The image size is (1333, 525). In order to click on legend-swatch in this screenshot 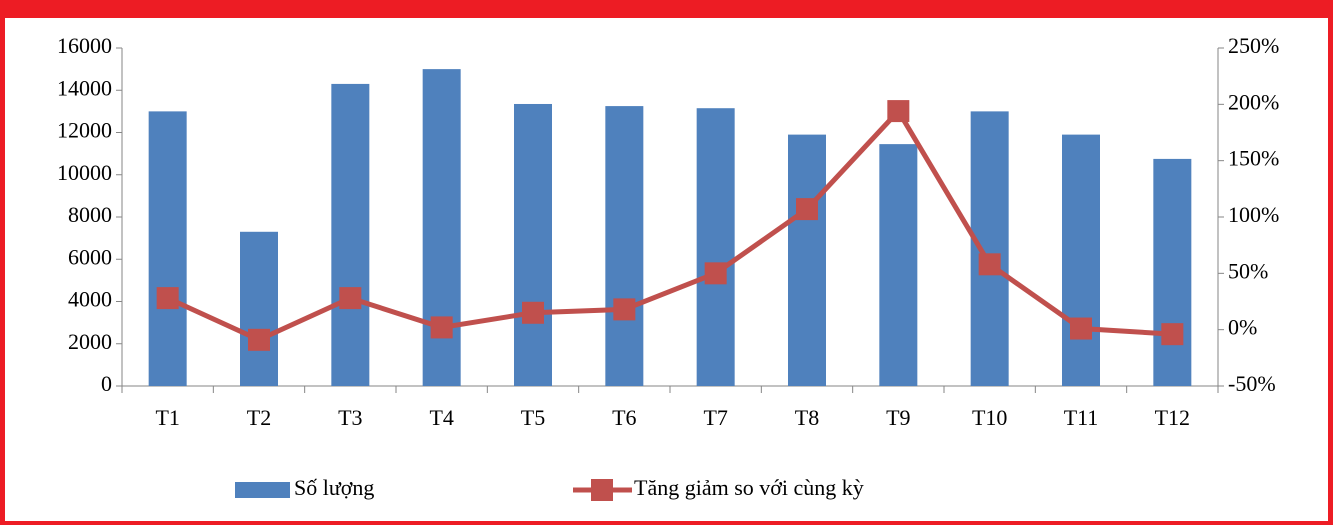, I will do `click(262, 490)`.